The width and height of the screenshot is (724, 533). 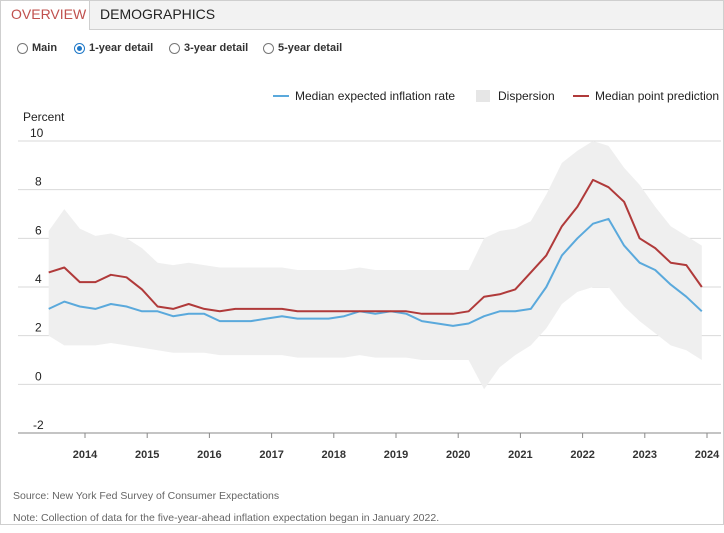 What do you see at coordinates (271, 455) in the screenshot?
I see `x-tick-label: 2017` at bounding box center [271, 455].